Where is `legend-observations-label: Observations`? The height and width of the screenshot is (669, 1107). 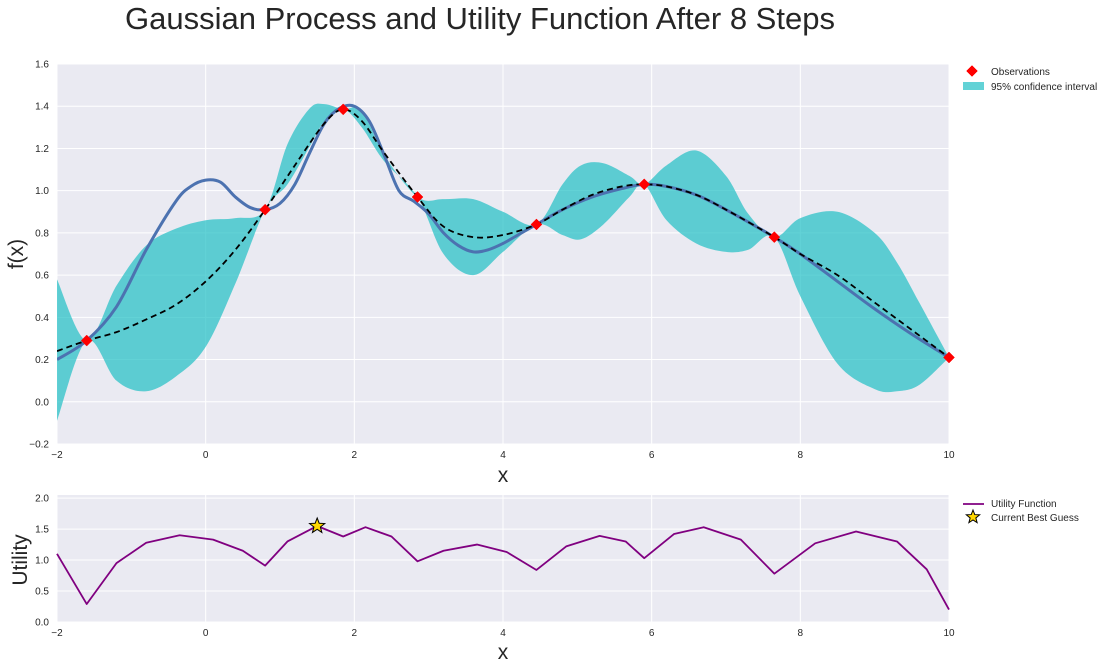
legend-observations-label: Observations is located at coordinates (1020, 72).